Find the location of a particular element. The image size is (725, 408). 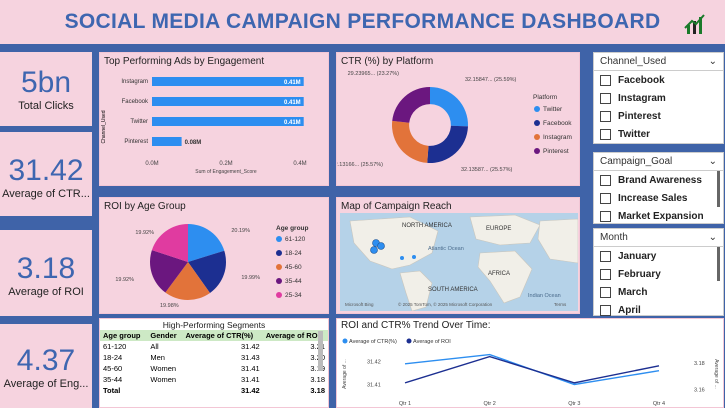

table-cell: Women is located at coordinates (163, 379).